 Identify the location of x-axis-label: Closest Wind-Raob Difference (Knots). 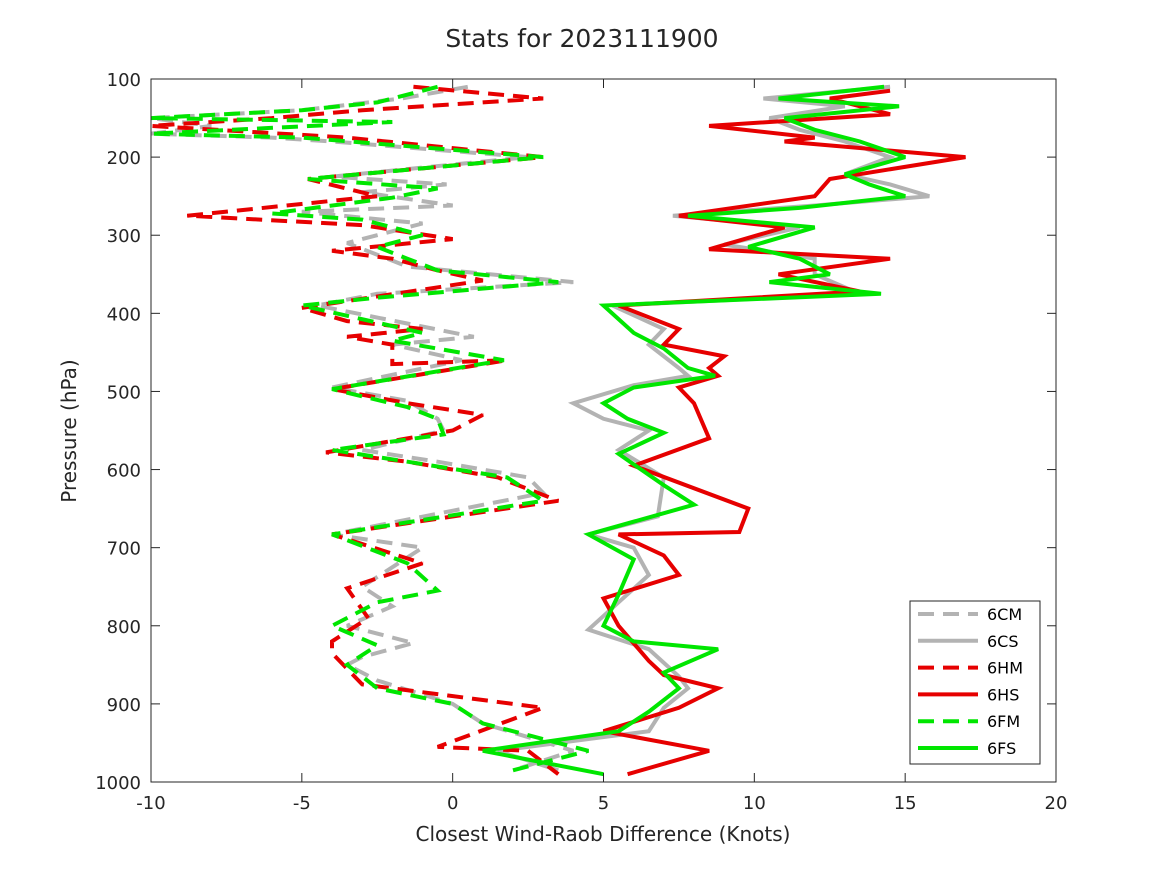
(603, 834).